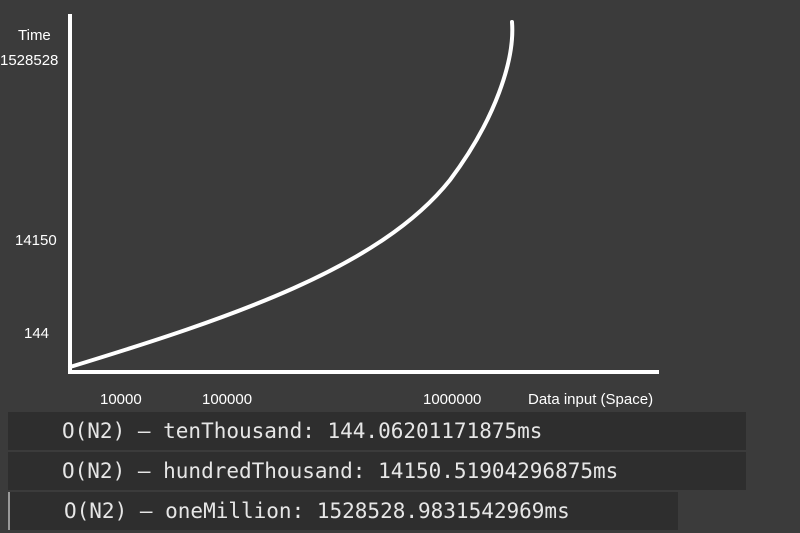  What do you see at coordinates (34, 35) in the screenshot?
I see `y-axis-title: Time` at bounding box center [34, 35].